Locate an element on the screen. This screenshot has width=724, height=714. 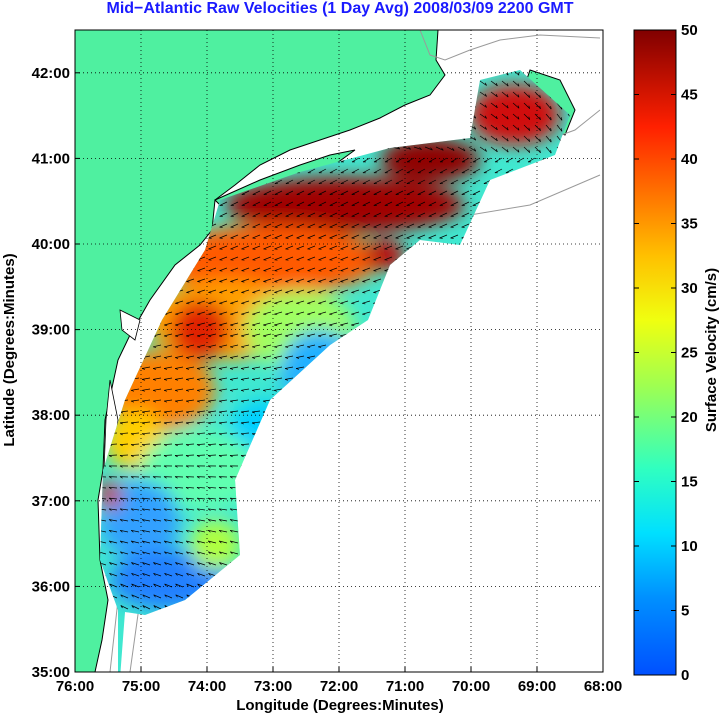
colorbar is located at coordinates (655, 352).